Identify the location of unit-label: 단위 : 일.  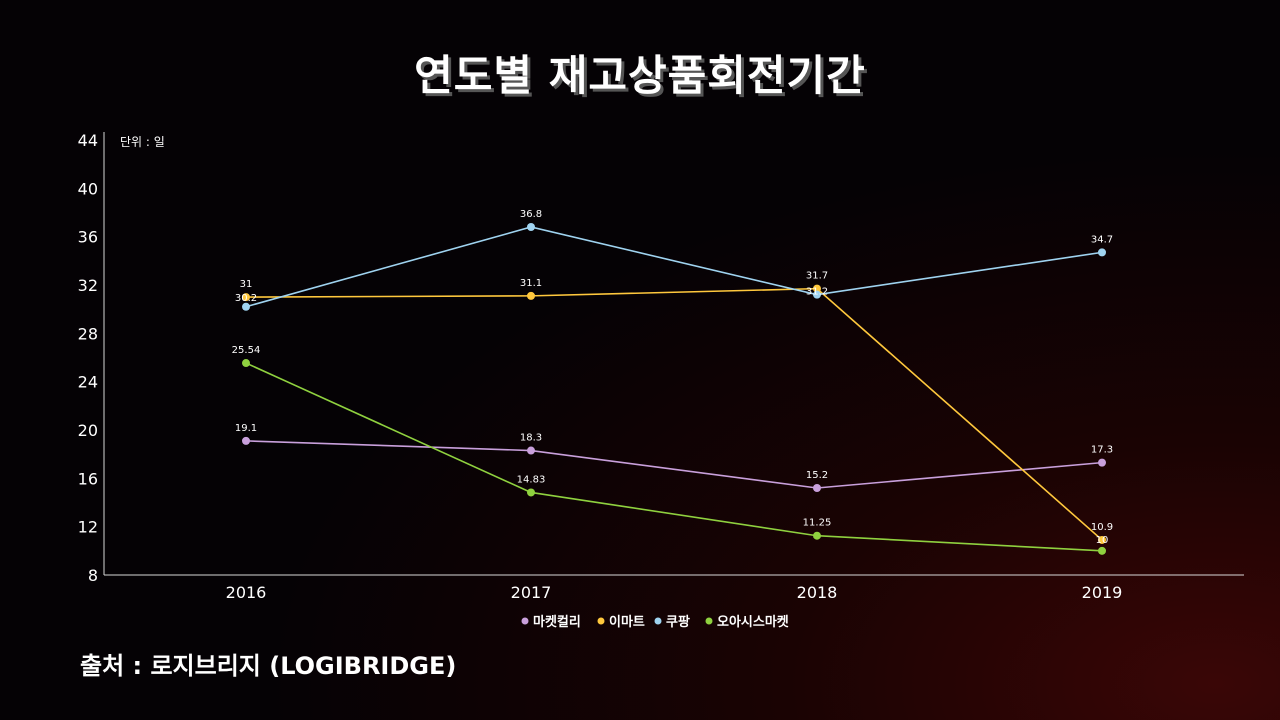
(142, 142).